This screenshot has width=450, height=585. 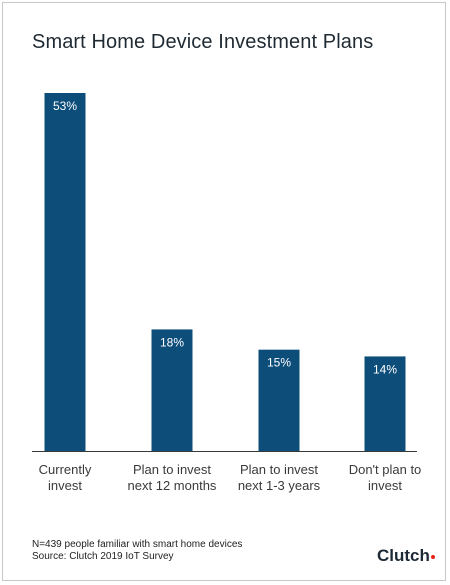 I want to click on clutch-logo: Clutch, so click(x=406, y=556).